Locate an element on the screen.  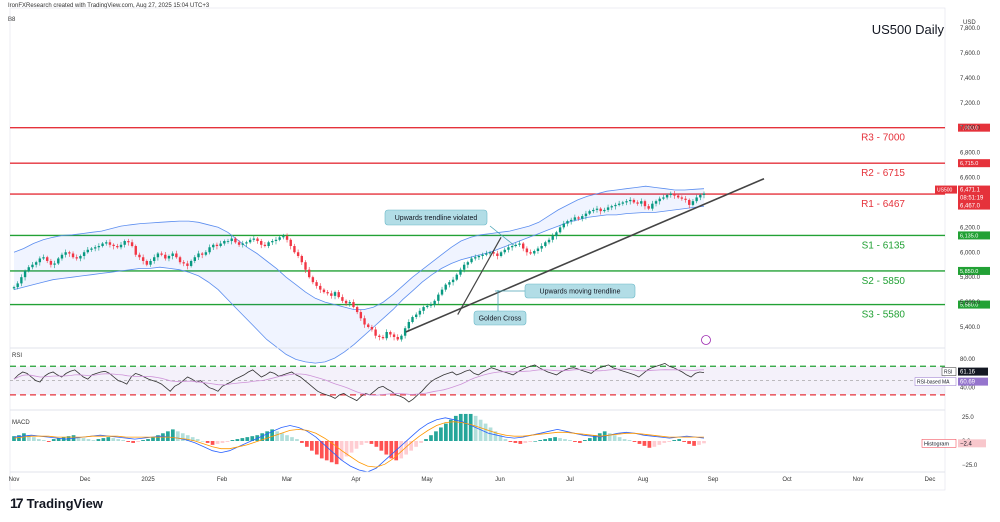
rsi-line is located at coordinates (359, 382).